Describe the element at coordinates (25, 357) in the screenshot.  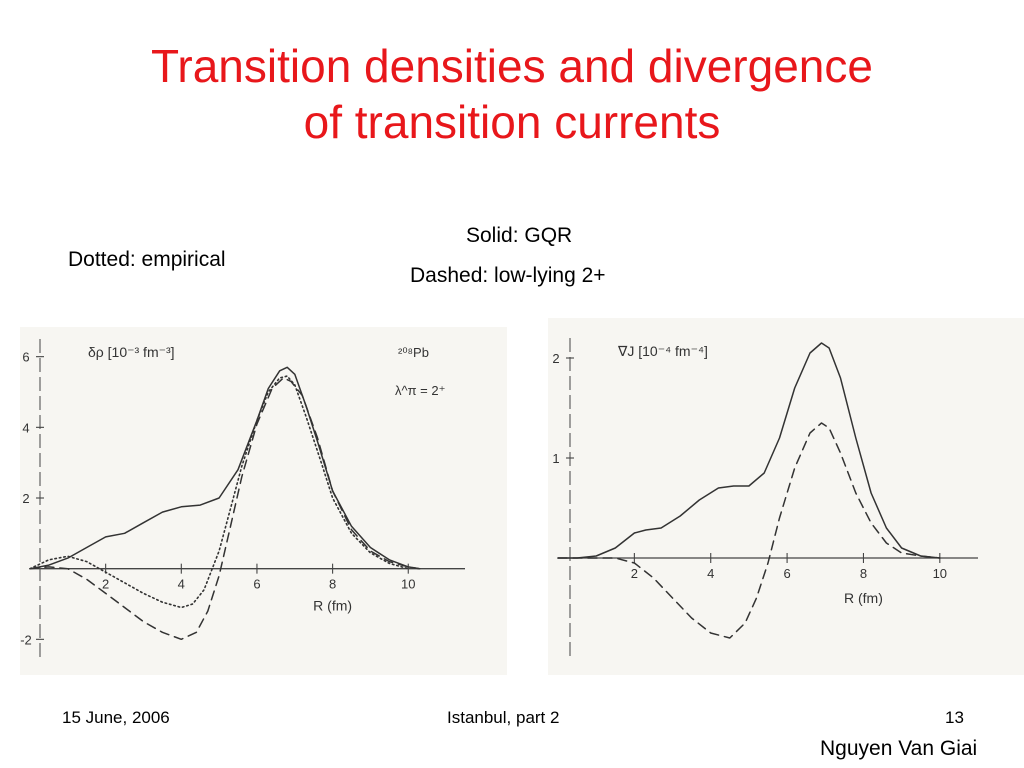
I see `y-tick-label: 6` at that location.